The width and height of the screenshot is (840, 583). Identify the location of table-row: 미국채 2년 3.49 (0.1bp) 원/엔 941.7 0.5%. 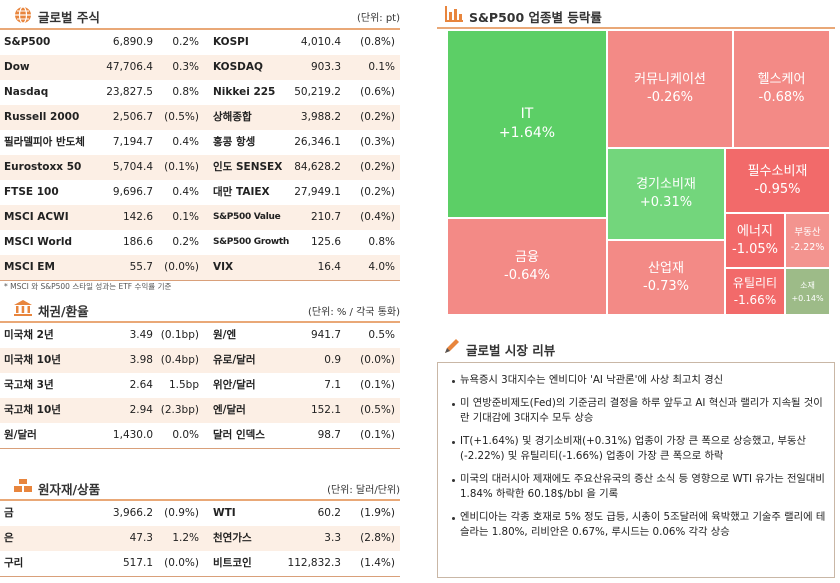
(200, 335).